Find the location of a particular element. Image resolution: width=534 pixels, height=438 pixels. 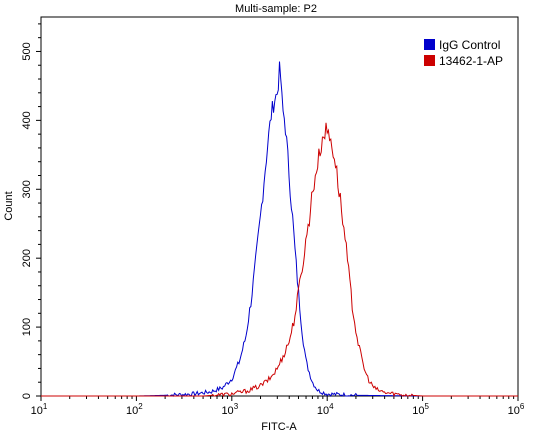

y-tick-label: 200 is located at coordinates (27, 258).